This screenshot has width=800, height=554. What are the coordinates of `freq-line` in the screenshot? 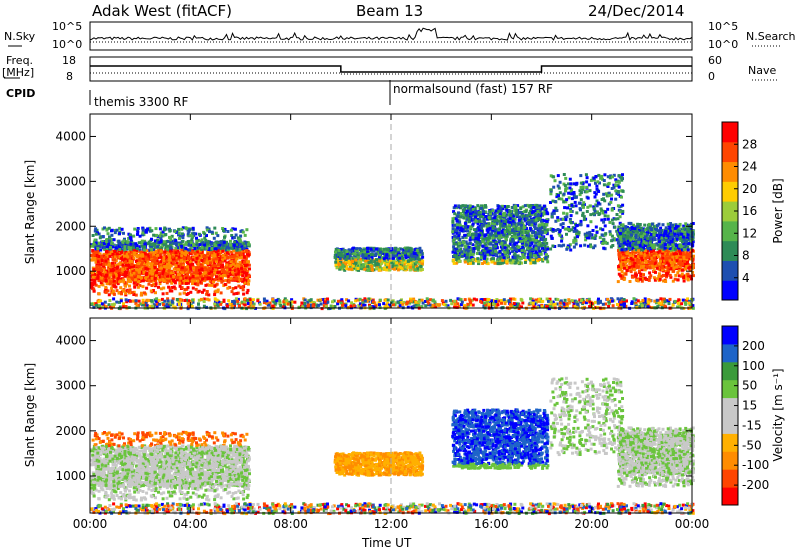 It's located at (391, 69).